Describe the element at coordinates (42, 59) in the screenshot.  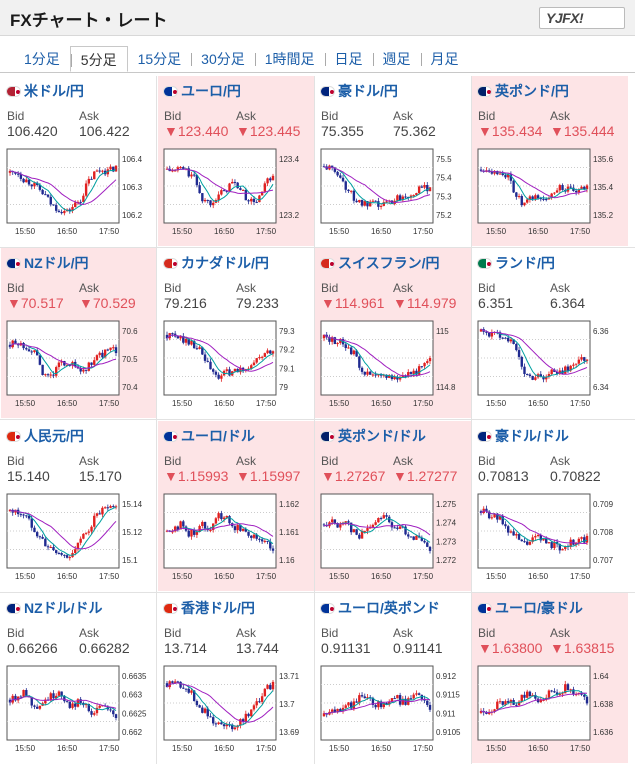
I see `tab-0: 1分足` at that location.